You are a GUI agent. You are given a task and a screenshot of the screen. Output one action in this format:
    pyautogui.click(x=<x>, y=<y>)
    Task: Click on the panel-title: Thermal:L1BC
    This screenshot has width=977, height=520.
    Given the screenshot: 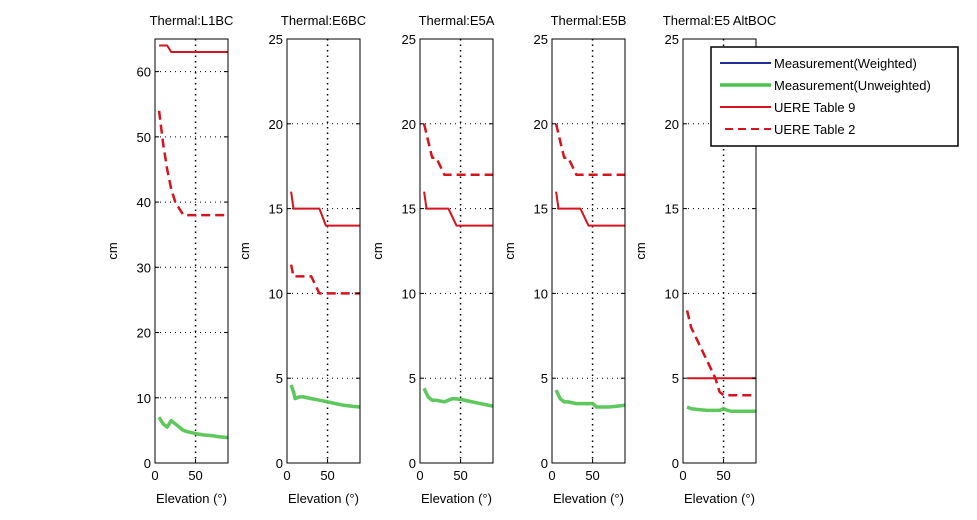 What is the action you would take?
    pyautogui.click(x=192, y=20)
    